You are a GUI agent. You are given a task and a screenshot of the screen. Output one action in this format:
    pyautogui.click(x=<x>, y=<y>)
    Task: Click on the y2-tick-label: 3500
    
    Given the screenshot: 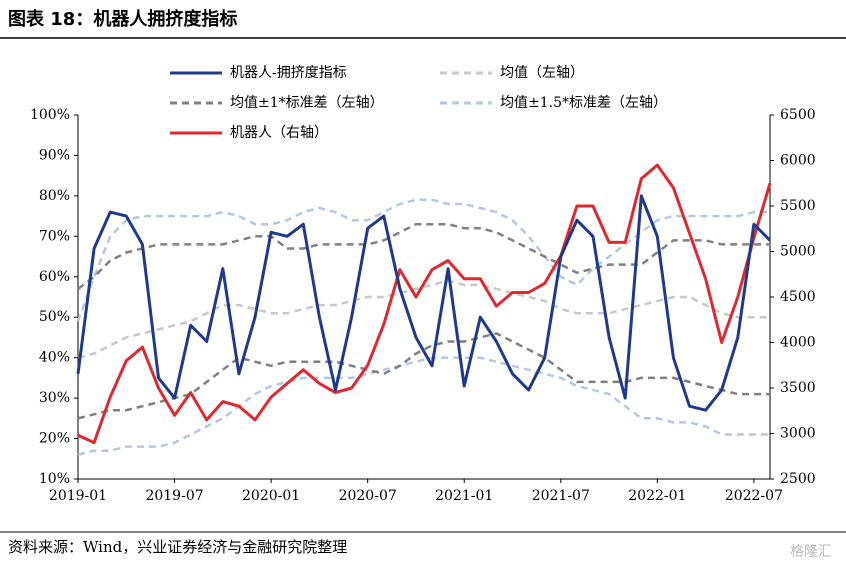 What is the action you would take?
    pyautogui.click(x=798, y=388)
    